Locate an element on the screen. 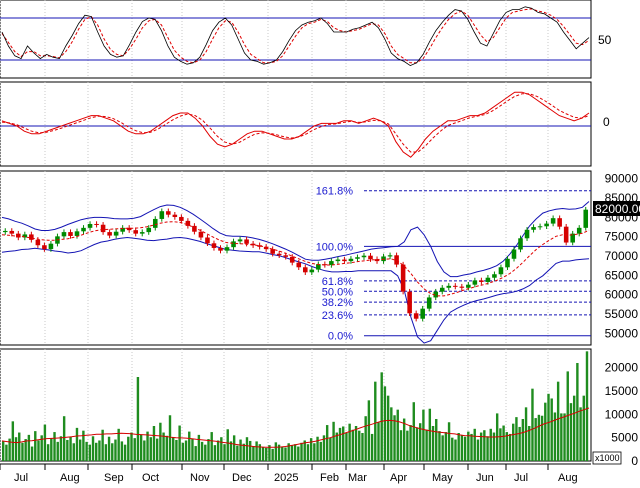  oscillator-lines is located at coordinates (295, 124).